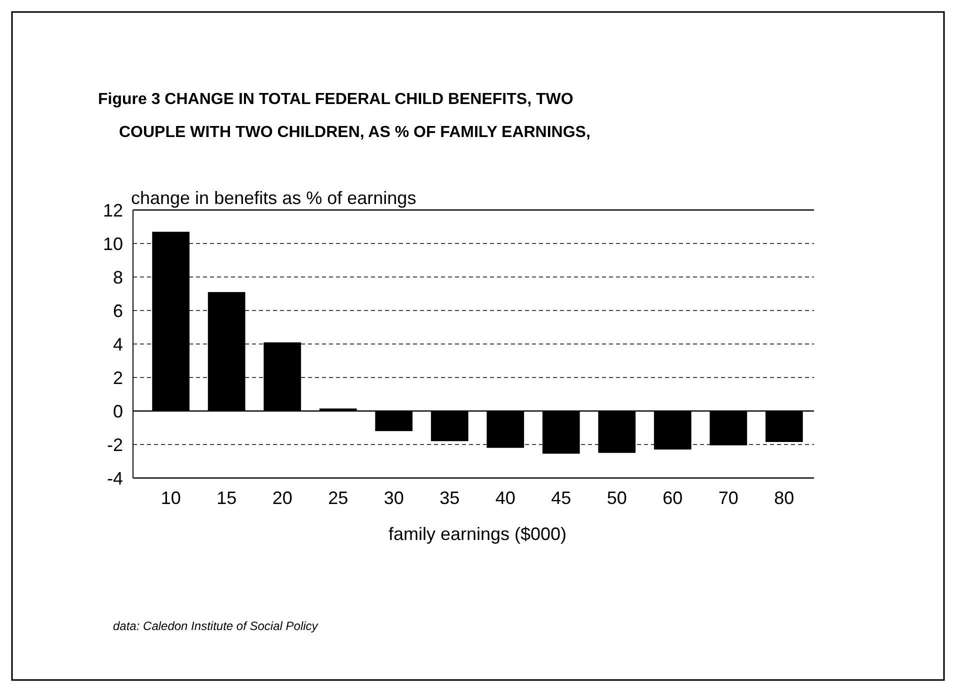 The height and width of the screenshot is (692, 956). What do you see at coordinates (117, 411) in the screenshot?
I see `y-tick-label: 0` at bounding box center [117, 411].